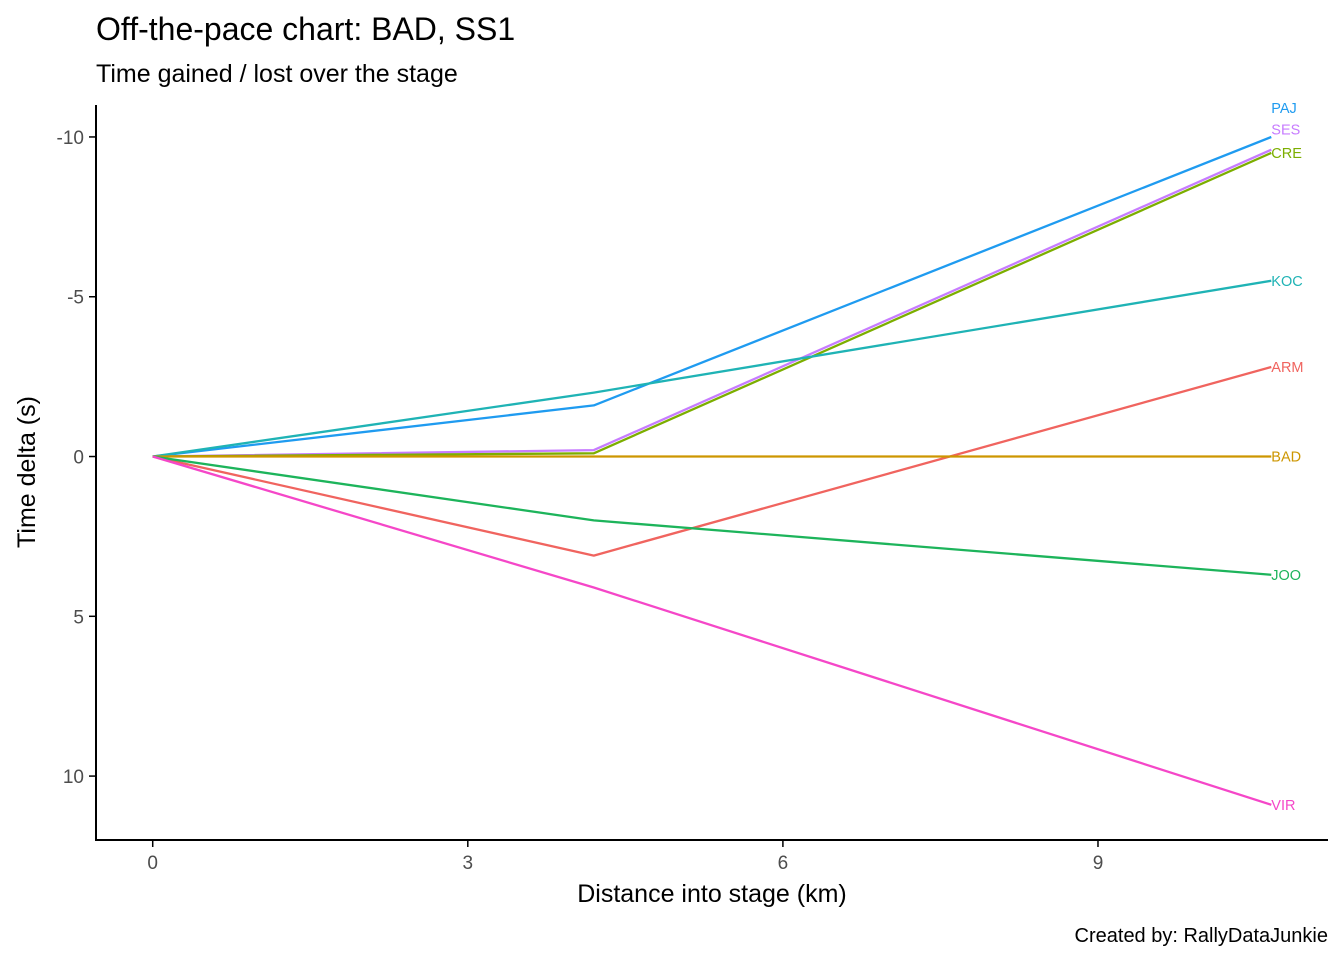  What do you see at coordinates (27, 472) in the screenshot?
I see `y-axis-title: Time delta (s)` at bounding box center [27, 472].